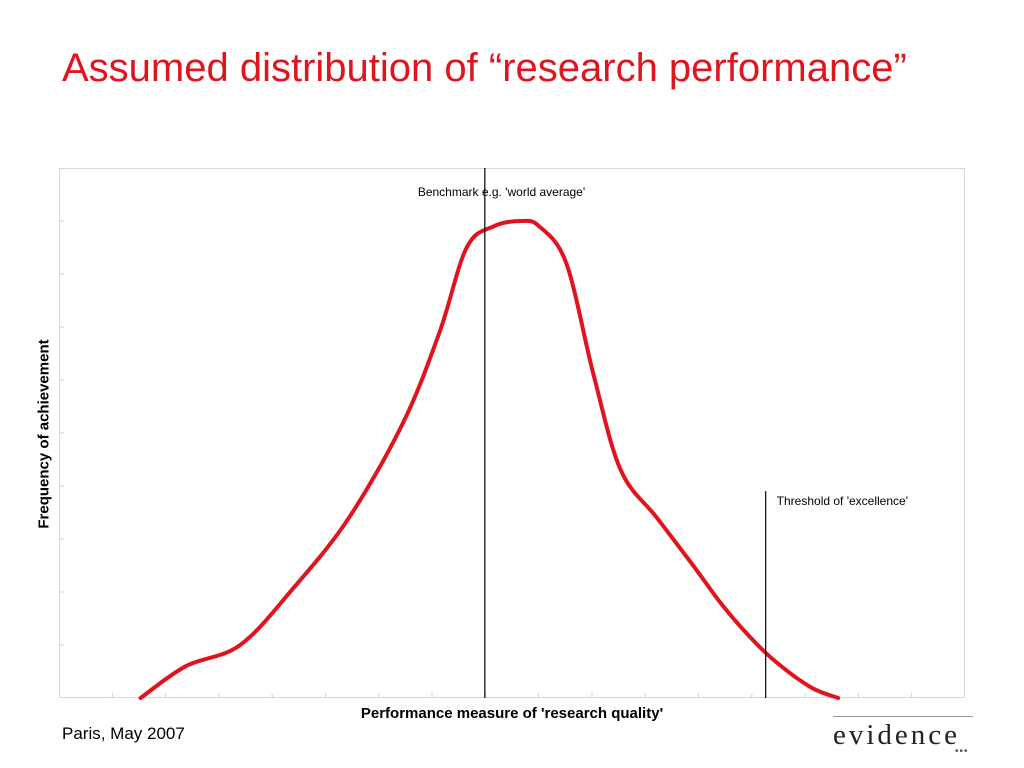  Describe the element at coordinates (44, 434) in the screenshot. I see `y-axis-label: Frequency of achievement` at that location.